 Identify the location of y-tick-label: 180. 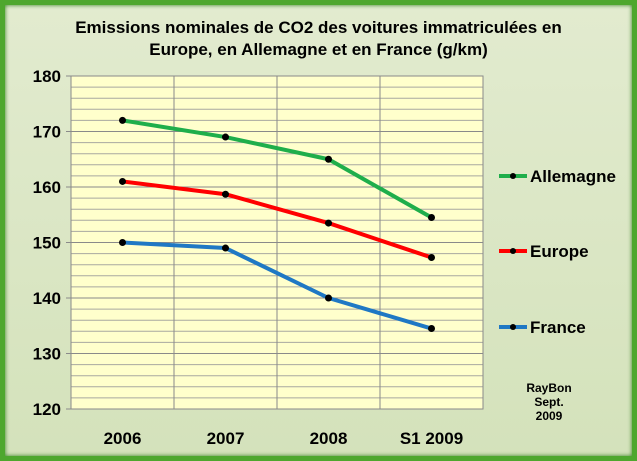
(47, 76).